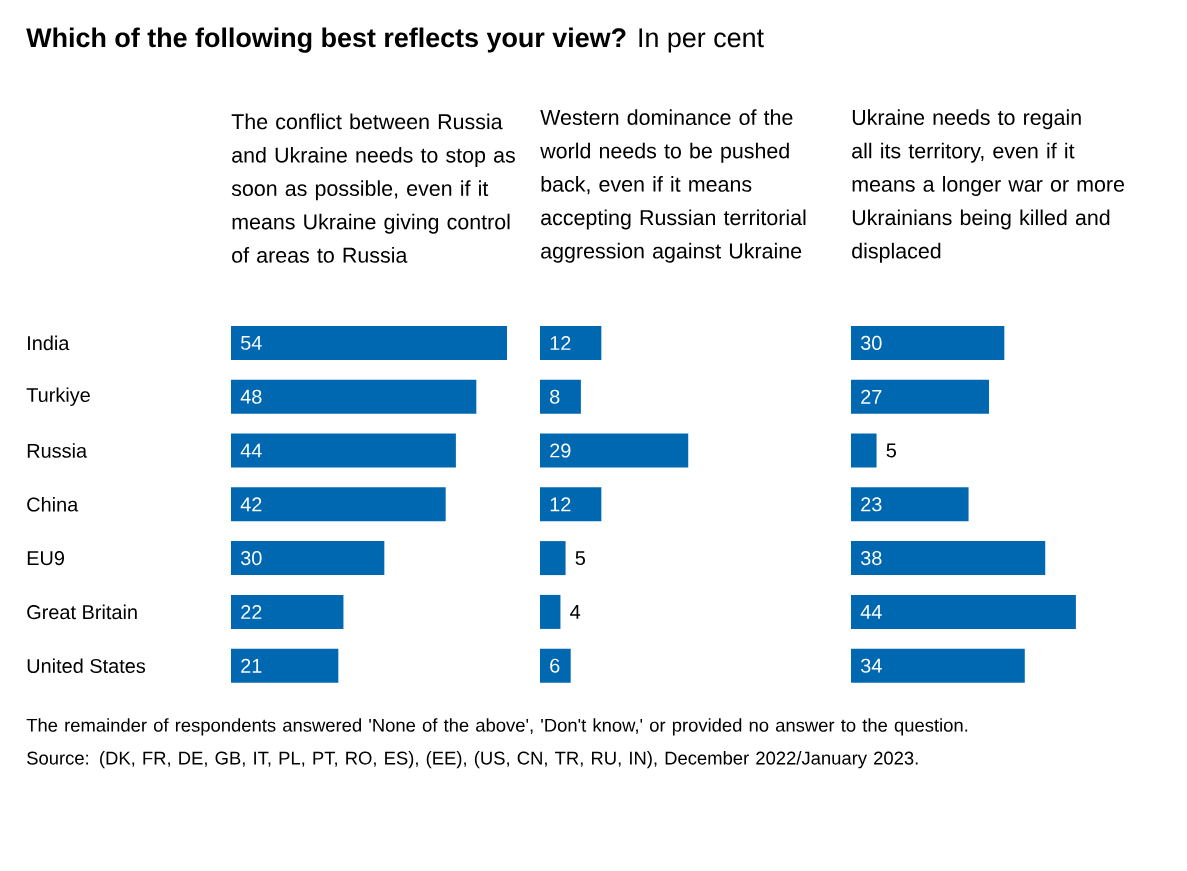 Image resolution: width=1187 pixels, height=871 pixels. I want to click on data-label: 27, so click(871, 396).